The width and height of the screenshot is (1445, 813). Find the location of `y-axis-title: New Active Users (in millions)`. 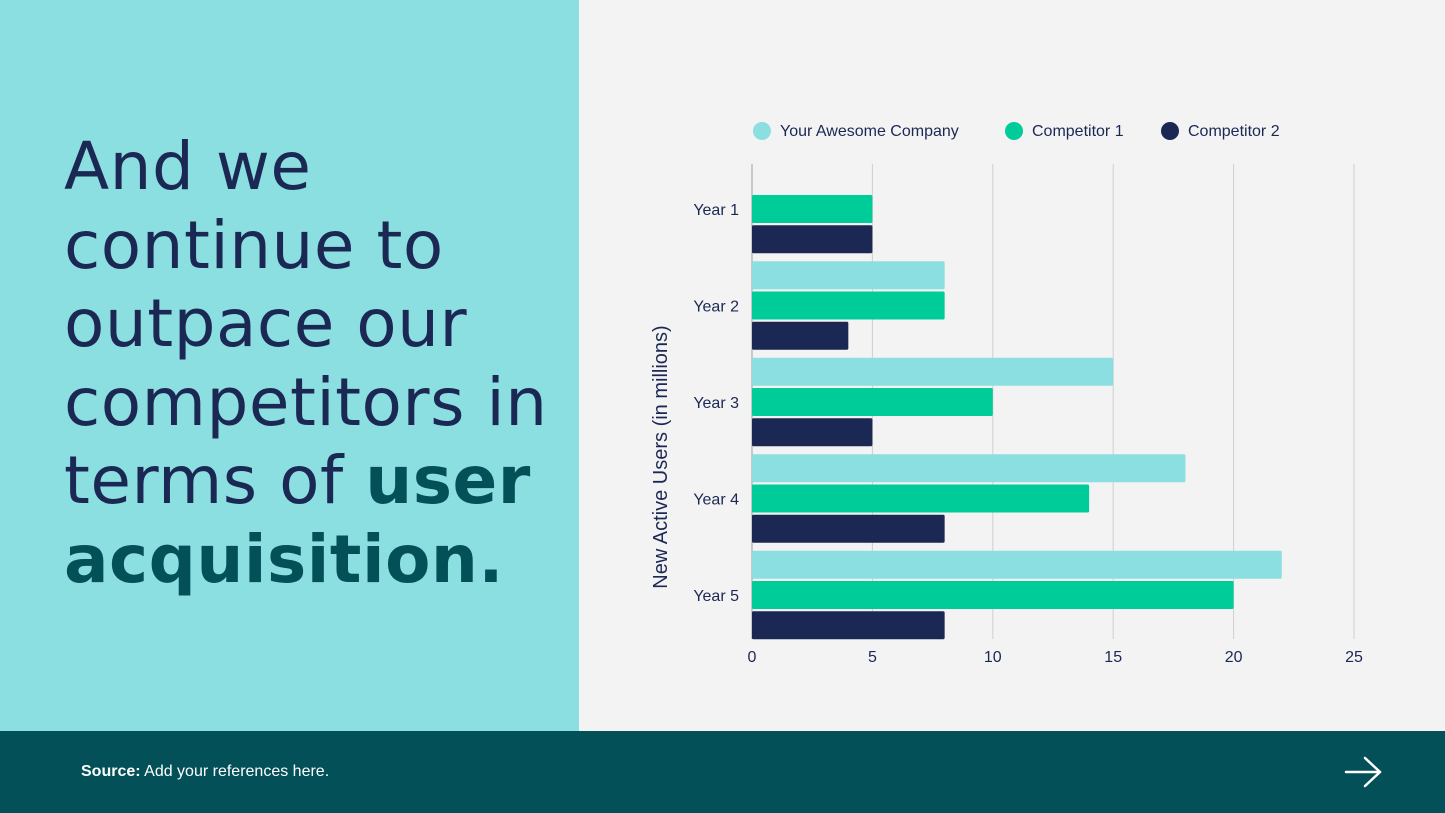

y-axis-title: New Active Users (in millions) is located at coordinates (661, 456).